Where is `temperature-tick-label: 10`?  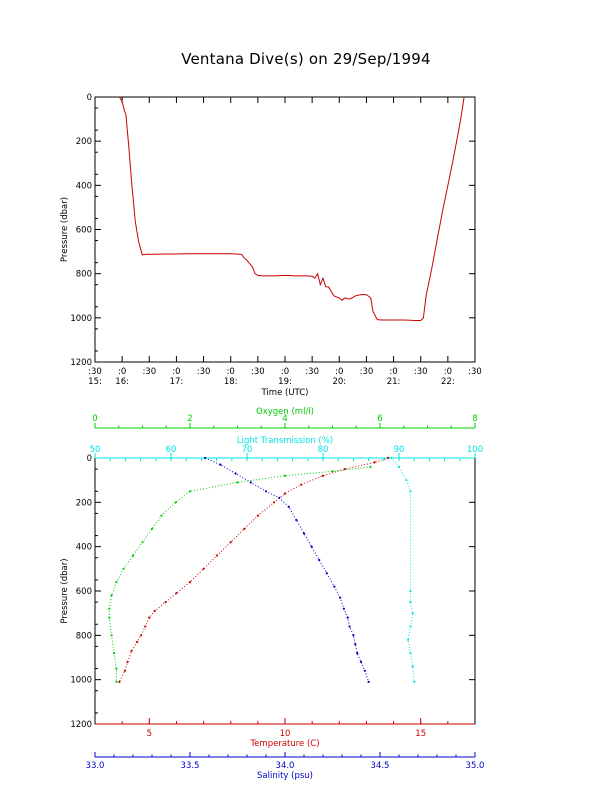 temperature-tick-label: 10 is located at coordinates (285, 734).